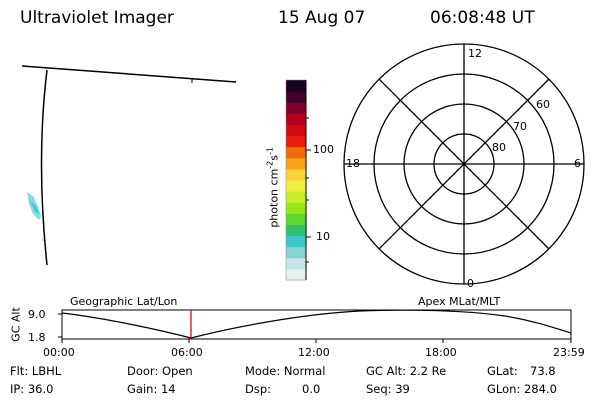 Image resolution: width=600 pixels, height=400 pixels. What do you see at coordinates (499, 147) in the screenshot?
I see `polar-lat-80: 80` at bounding box center [499, 147].